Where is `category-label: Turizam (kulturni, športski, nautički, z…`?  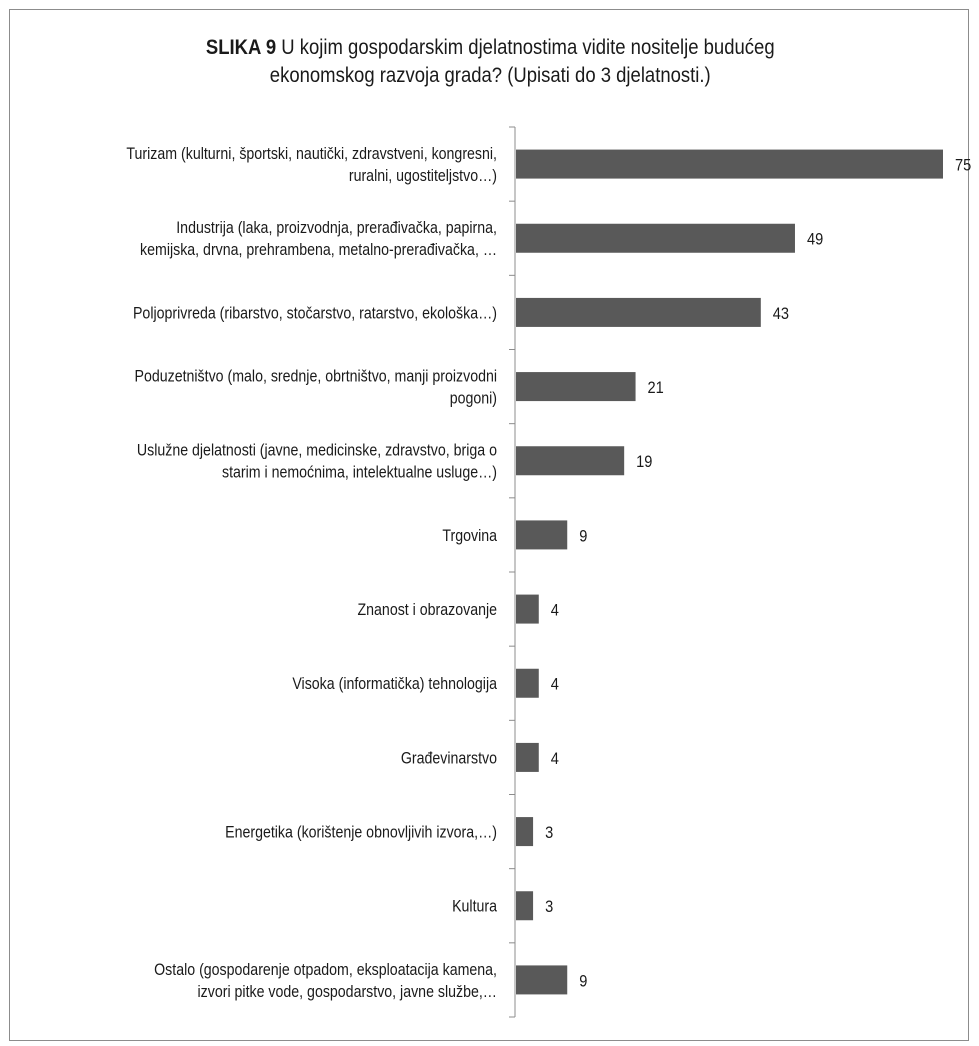
category-label: Turizam (kulturni, športski, nautički, z… is located at coordinates (311, 154).